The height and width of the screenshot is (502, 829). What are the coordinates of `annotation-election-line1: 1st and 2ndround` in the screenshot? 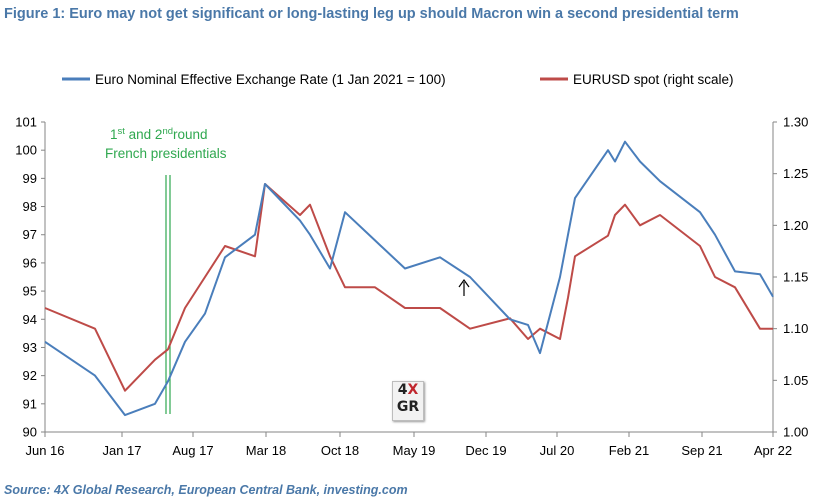 It's located at (159, 134).